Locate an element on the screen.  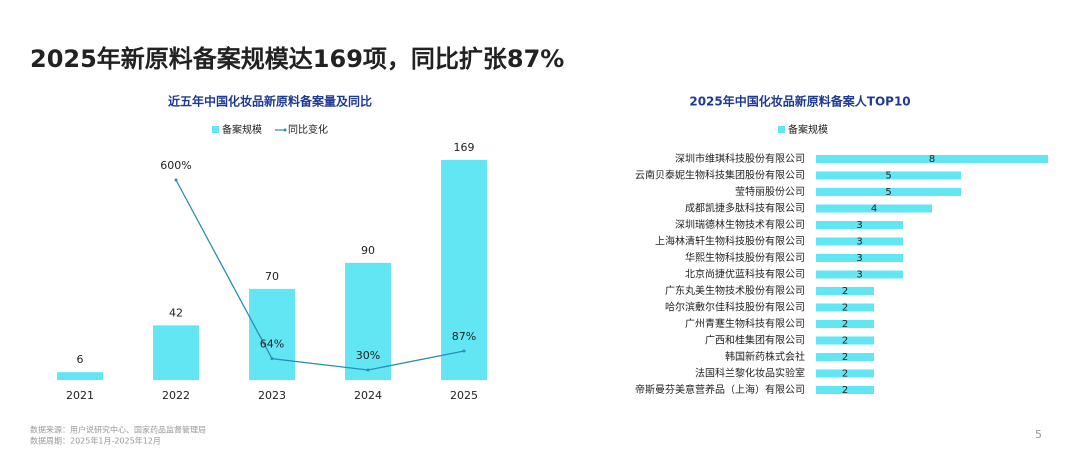
slide-title: 2025年新原料备案规模达169项，同比扩张87% is located at coordinates (297, 59).